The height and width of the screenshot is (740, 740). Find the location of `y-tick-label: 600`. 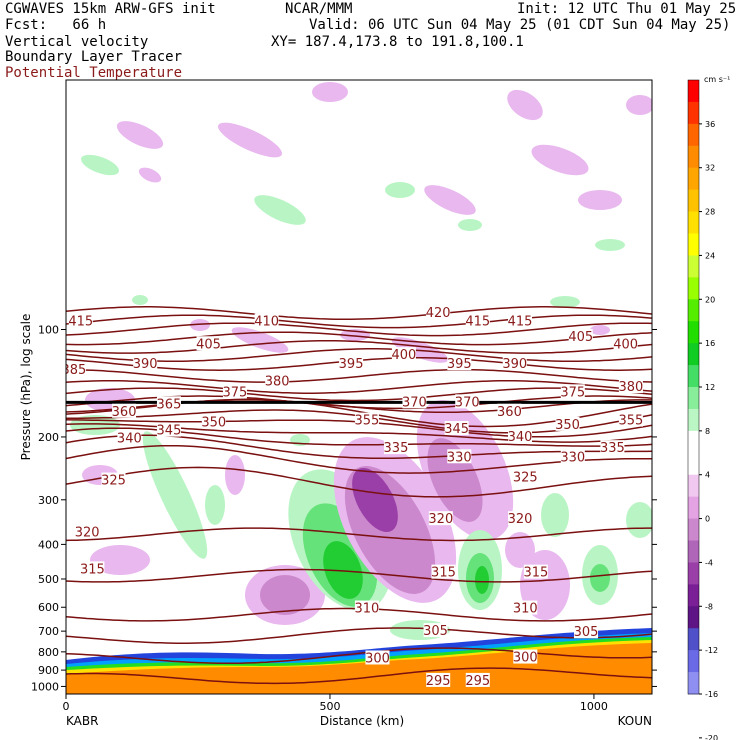

y-tick-label: 600 is located at coordinates (48, 607).